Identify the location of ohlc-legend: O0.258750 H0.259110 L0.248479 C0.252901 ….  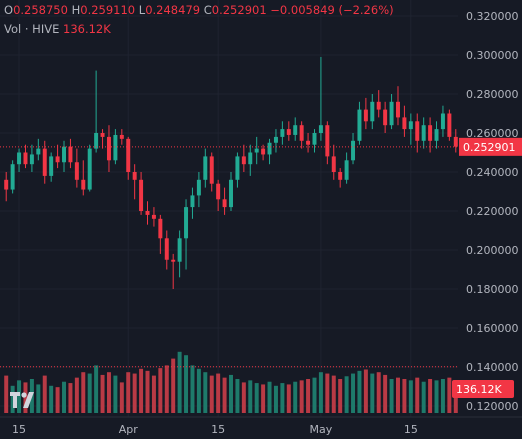
(199, 10).